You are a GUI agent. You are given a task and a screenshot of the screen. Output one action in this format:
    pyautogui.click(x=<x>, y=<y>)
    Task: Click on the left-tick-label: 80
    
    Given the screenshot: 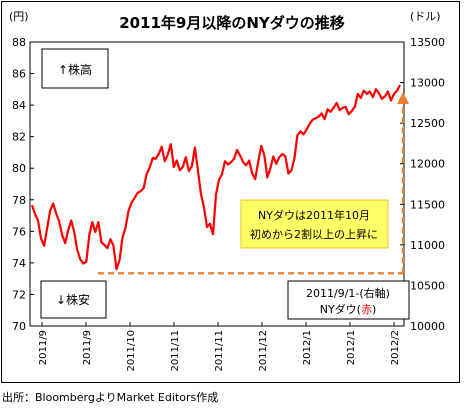 What is the action you would take?
    pyautogui.click(x=19, y=168)
    